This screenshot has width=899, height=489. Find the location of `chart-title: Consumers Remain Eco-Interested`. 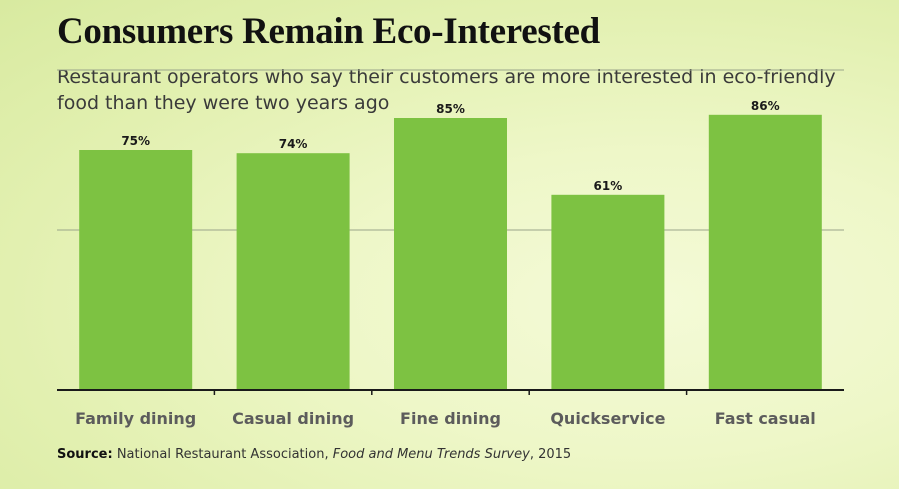

chart-title: Consumers Remain Eco-Interested is located at coordinates (328, 31).